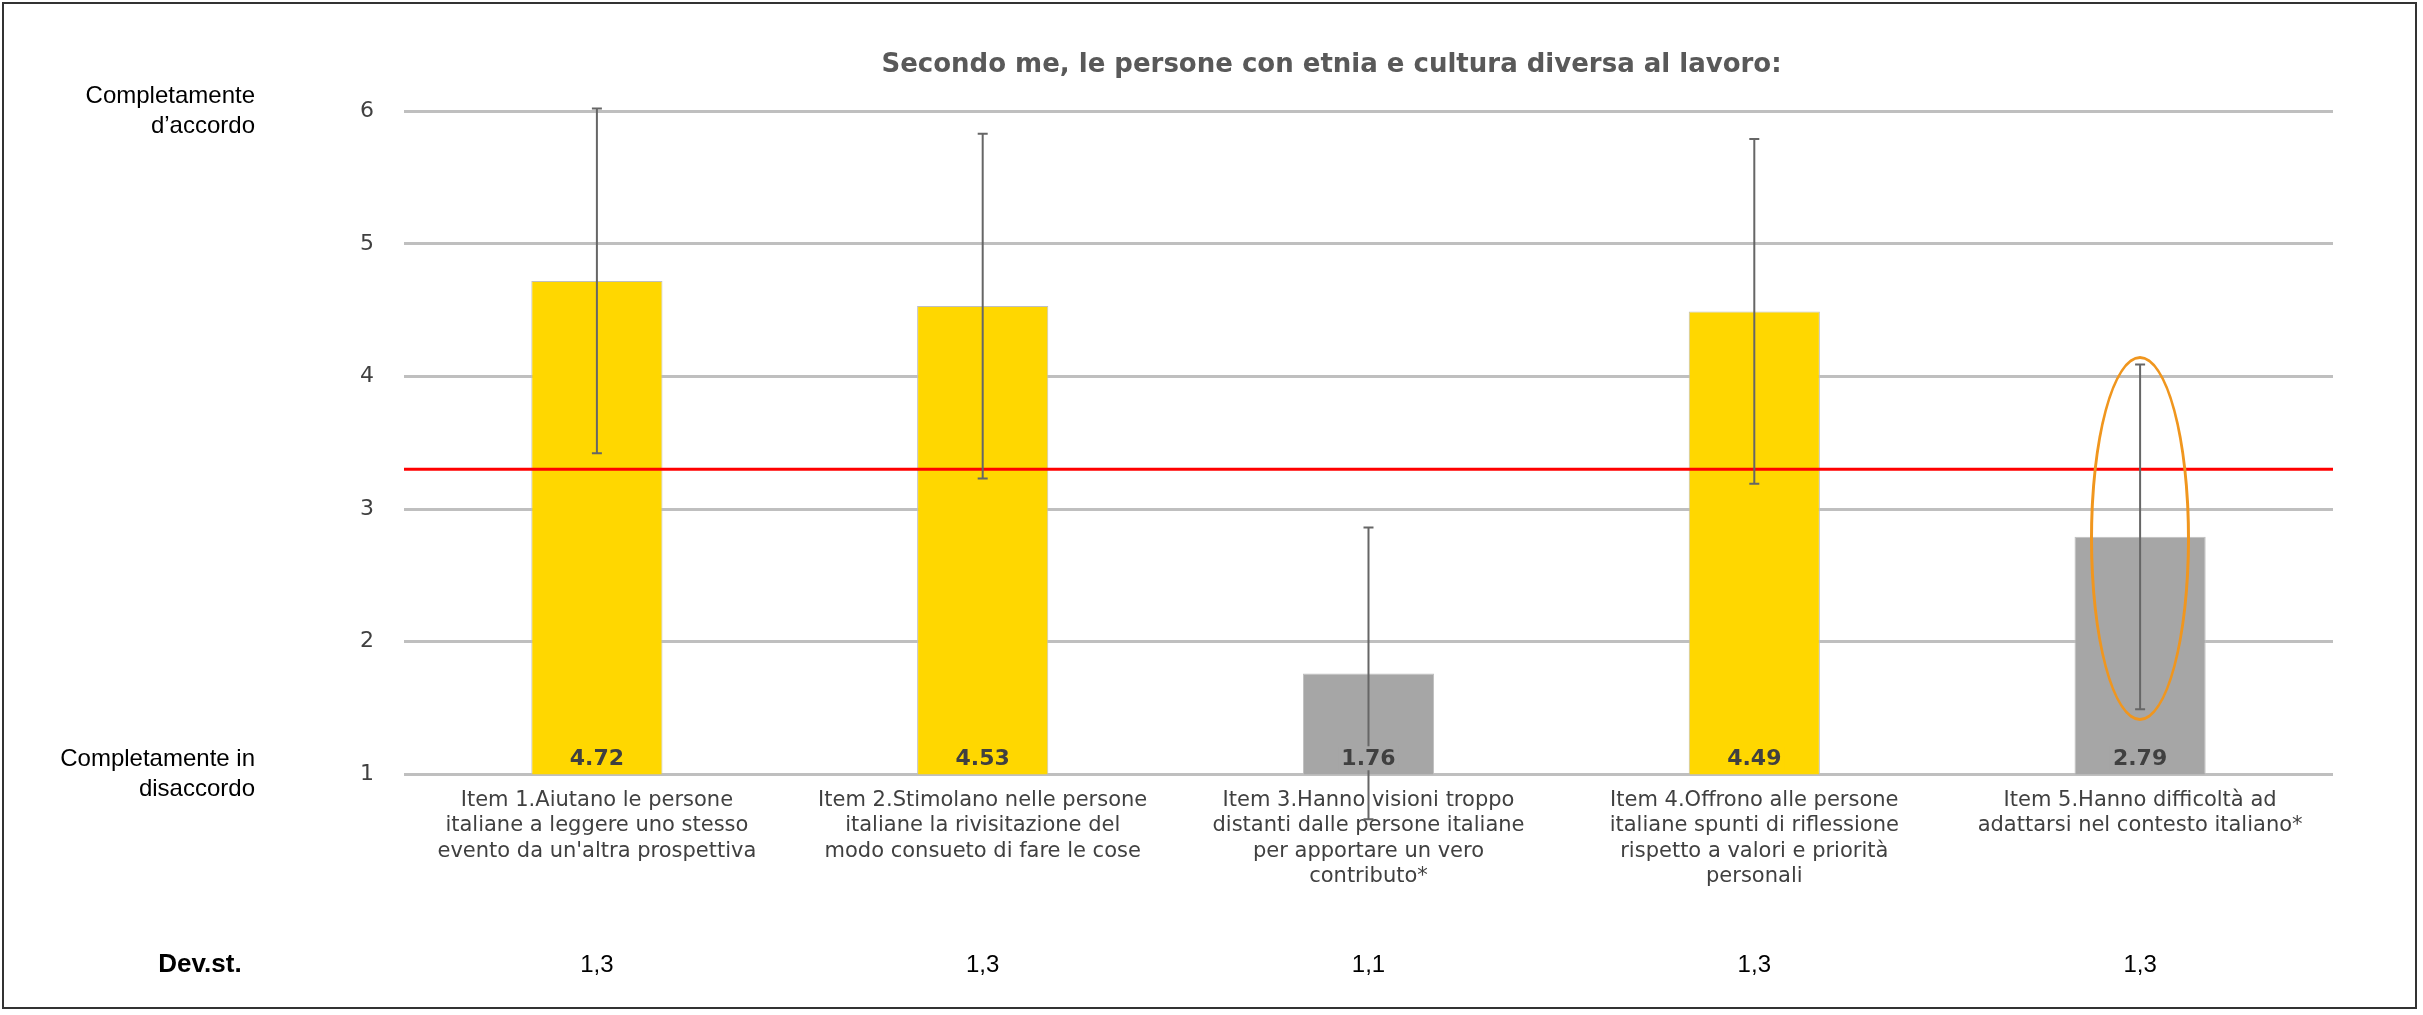 The width and height of the screenshot is (2423, 1015). Describe the element at coordinates (1368, 837) in the screenshot. I see `x-tick-label: Item 3.Hanno visioni troppo distanti dalle persone italiane per apportare un vero contributo*` at that location.